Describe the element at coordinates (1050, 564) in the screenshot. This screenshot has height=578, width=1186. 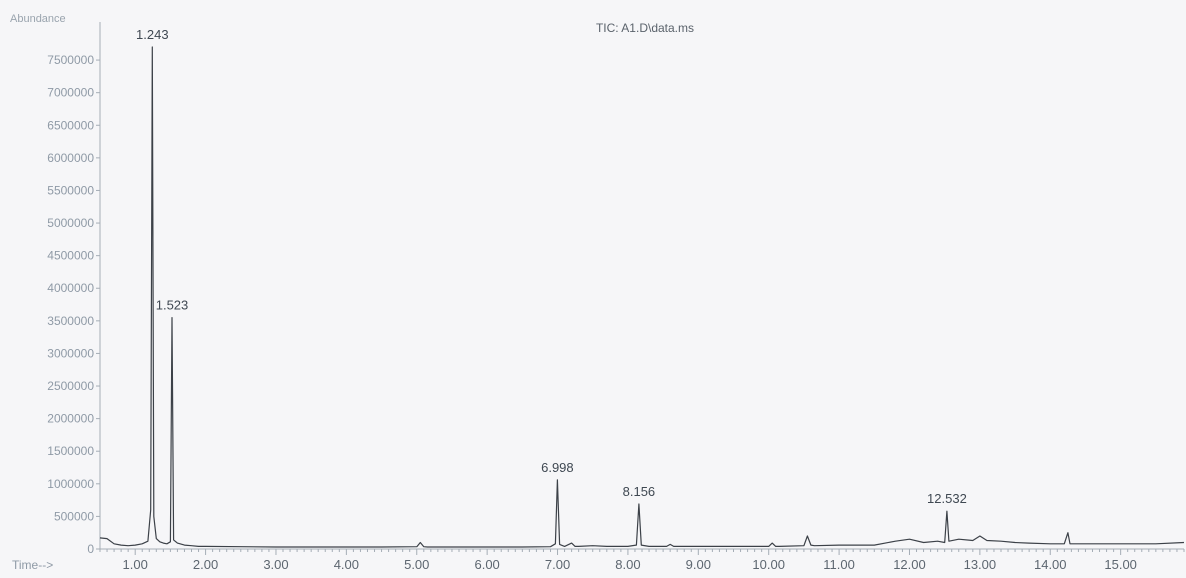
I see `x-tick-label: 14.00` at that location.